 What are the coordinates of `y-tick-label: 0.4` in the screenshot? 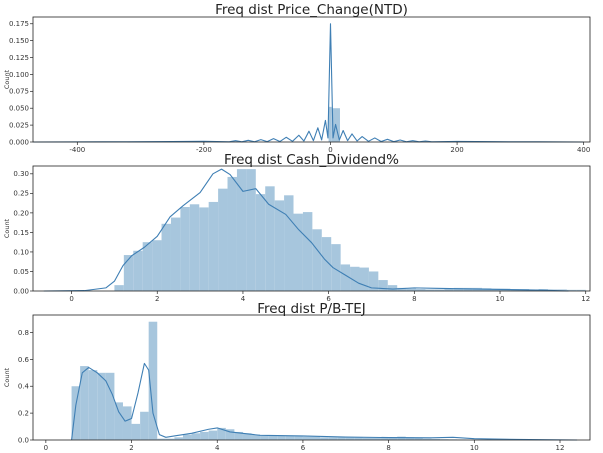 It's located at (24, 387).